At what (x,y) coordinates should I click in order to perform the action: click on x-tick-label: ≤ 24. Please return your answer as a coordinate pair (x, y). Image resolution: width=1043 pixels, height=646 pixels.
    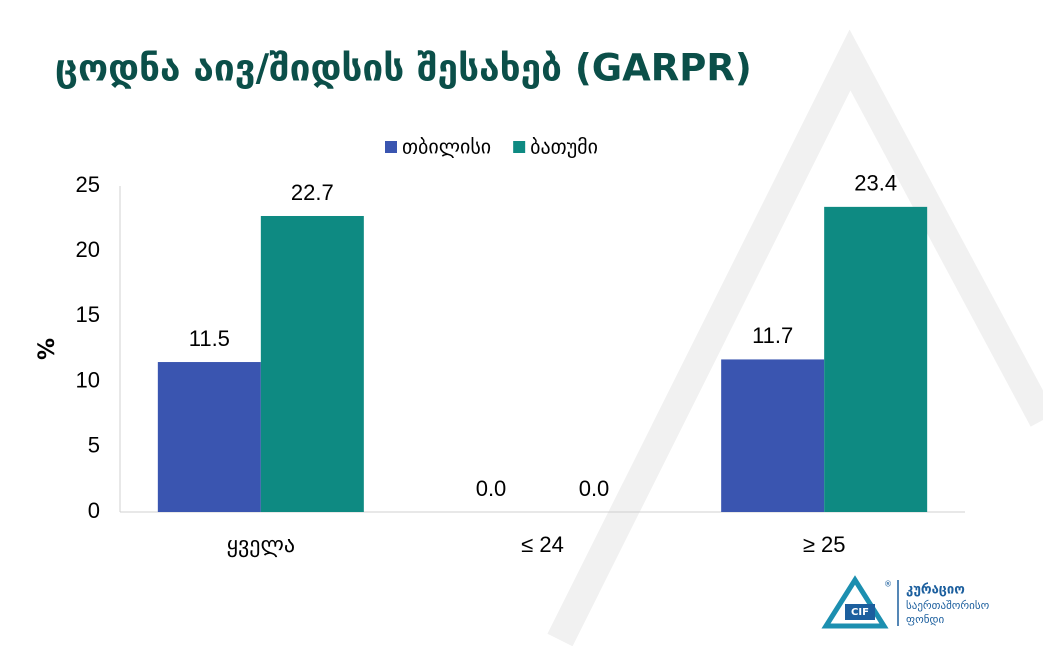
    Looking at the image, I should click on (542, 544).